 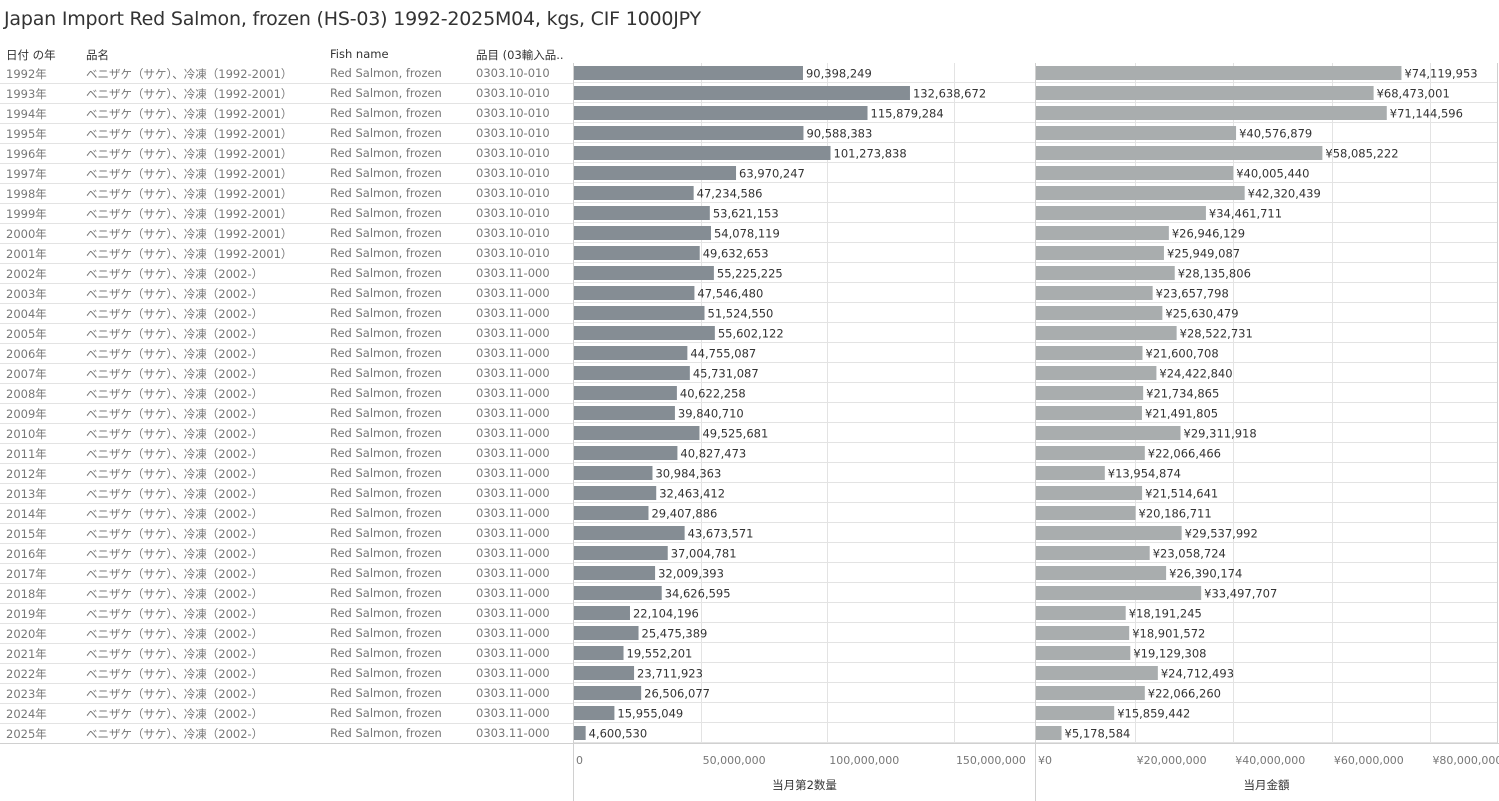 I want to click on column-header-item-code: 品目 (03輸入品.., so click(x=520, y=55).